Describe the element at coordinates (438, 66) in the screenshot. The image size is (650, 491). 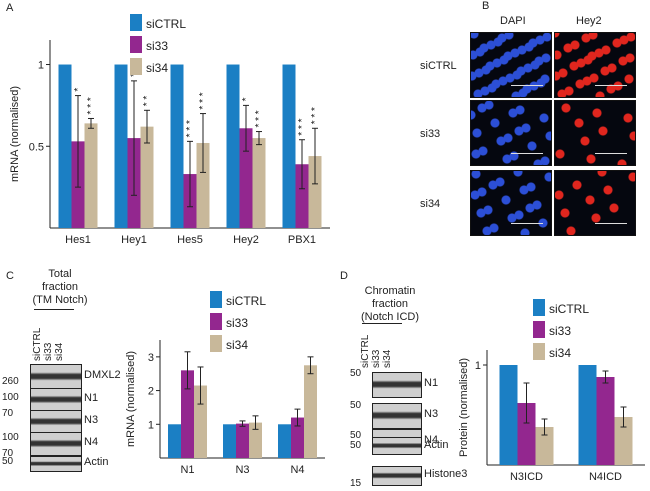
I see `micro-row-label-siCTRL: siCTRL` at that location.